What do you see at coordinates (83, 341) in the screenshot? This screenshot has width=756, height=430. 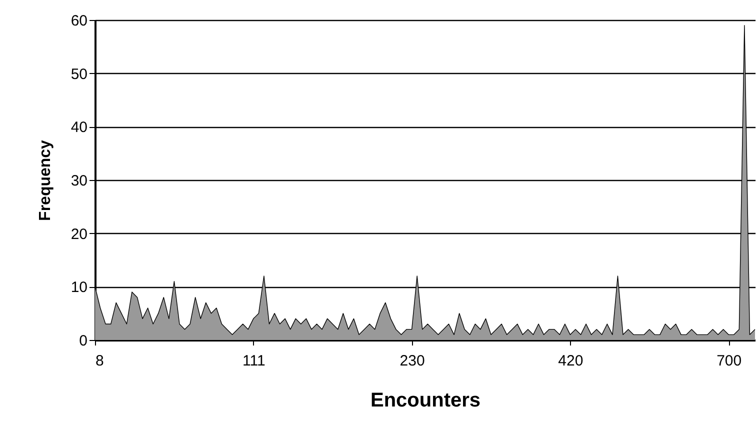 I see `y-tick-label: 0` at bounding box center [83, 341].